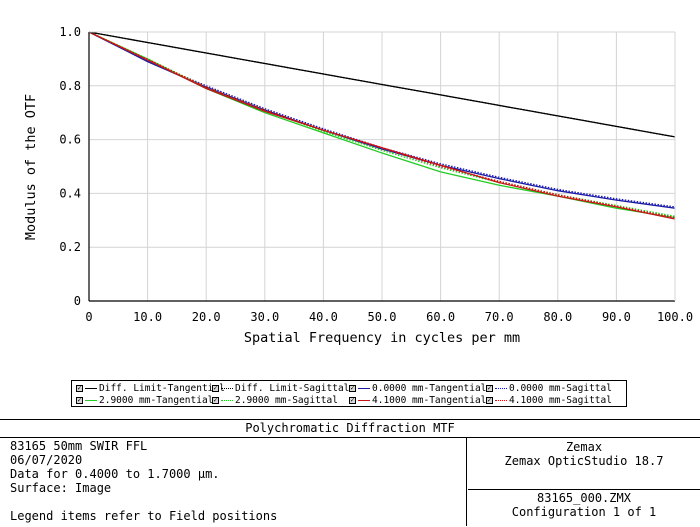  I want to click on x-tick-label: 0, so click(88, 317).